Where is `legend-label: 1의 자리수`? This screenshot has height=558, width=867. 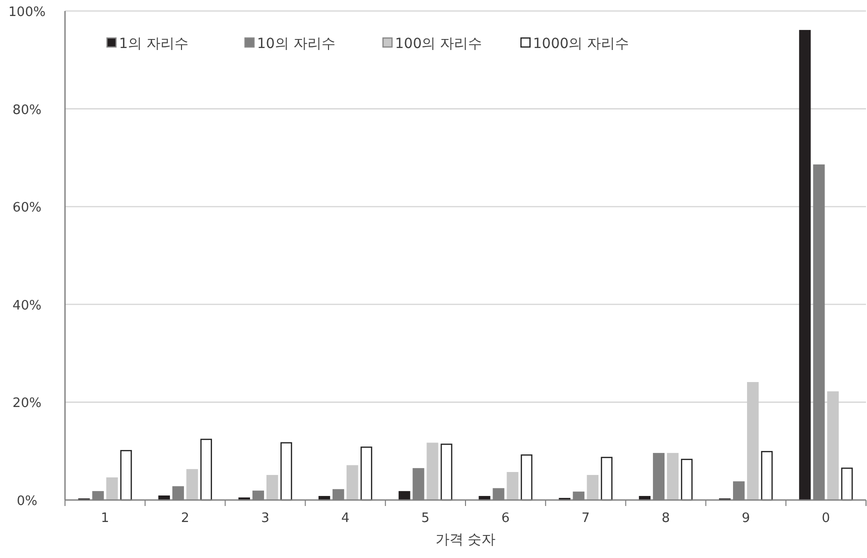
legend-label: 1의 자리수 is located at coordinates (153, 44).